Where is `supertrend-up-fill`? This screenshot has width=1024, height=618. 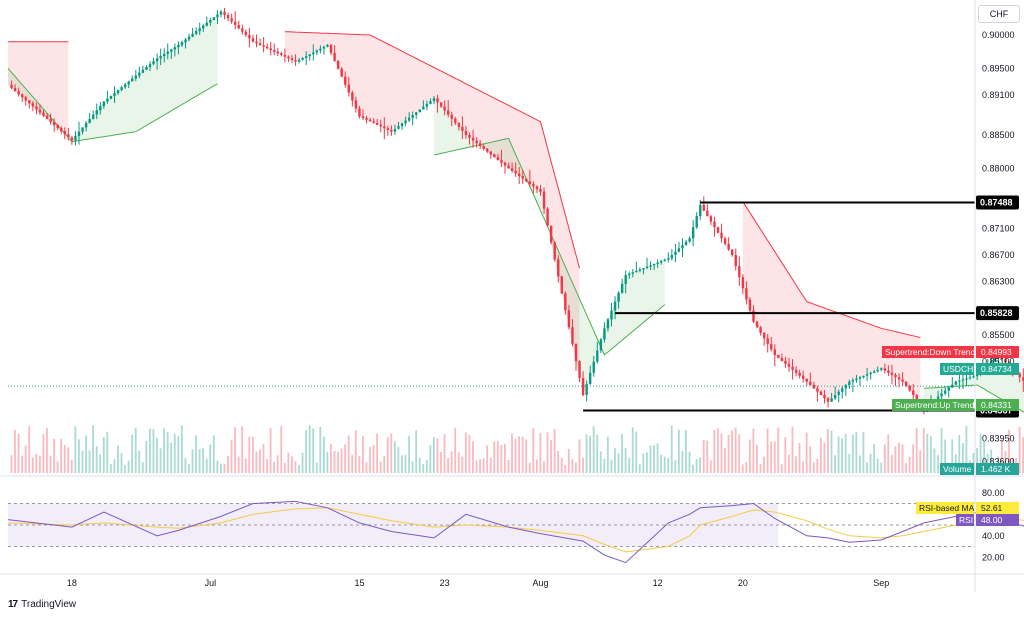 supertrend-up-fill is located at coordinates (549, 247).